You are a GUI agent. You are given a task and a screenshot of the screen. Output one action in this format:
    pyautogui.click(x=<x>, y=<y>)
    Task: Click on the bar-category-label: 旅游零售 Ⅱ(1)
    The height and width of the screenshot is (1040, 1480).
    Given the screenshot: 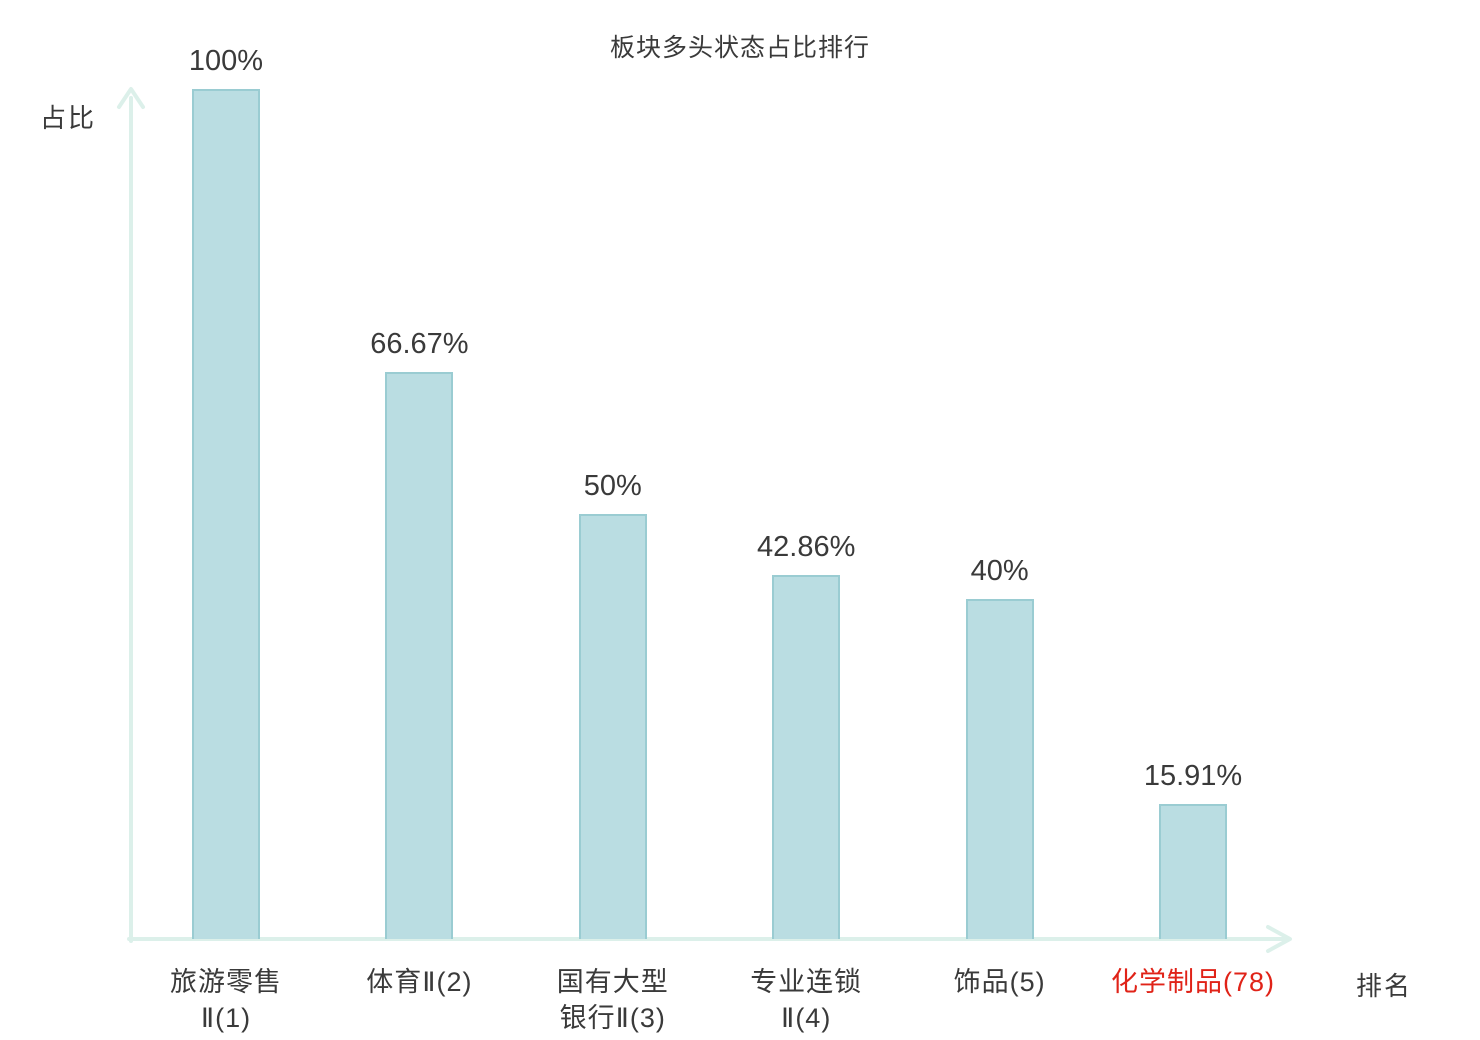 What is the action you would take?
    pyautogui.click(x=226, y=1000)
    